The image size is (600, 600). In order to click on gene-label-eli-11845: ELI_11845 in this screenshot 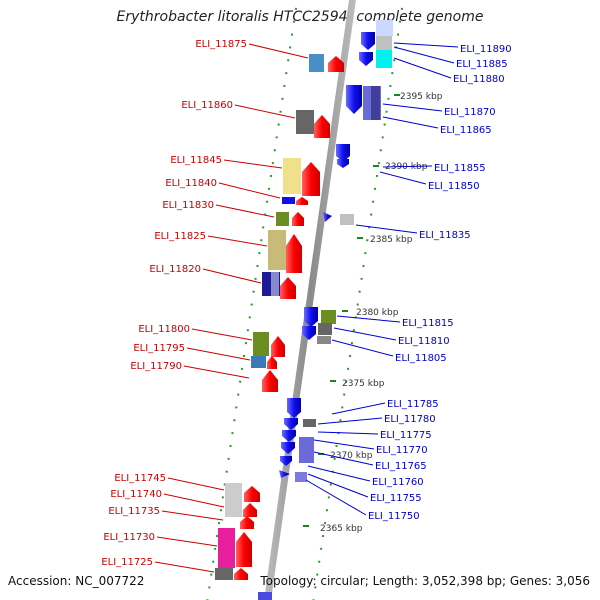, I will do `click(196, 160)`.